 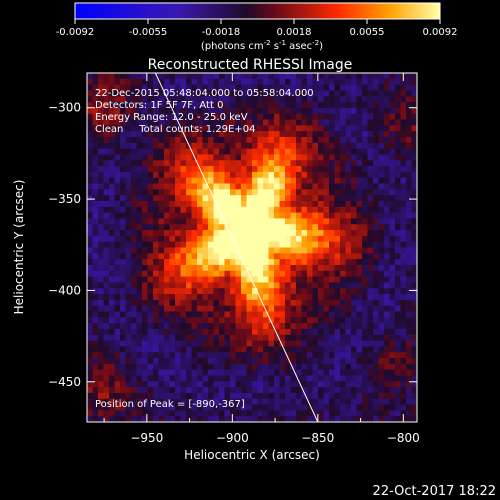 What do you see at coordinates (250, 65) in the screenshot?
I see `chart-title: Reconstructed RHESSI Image` at bounding box center [250, 65].